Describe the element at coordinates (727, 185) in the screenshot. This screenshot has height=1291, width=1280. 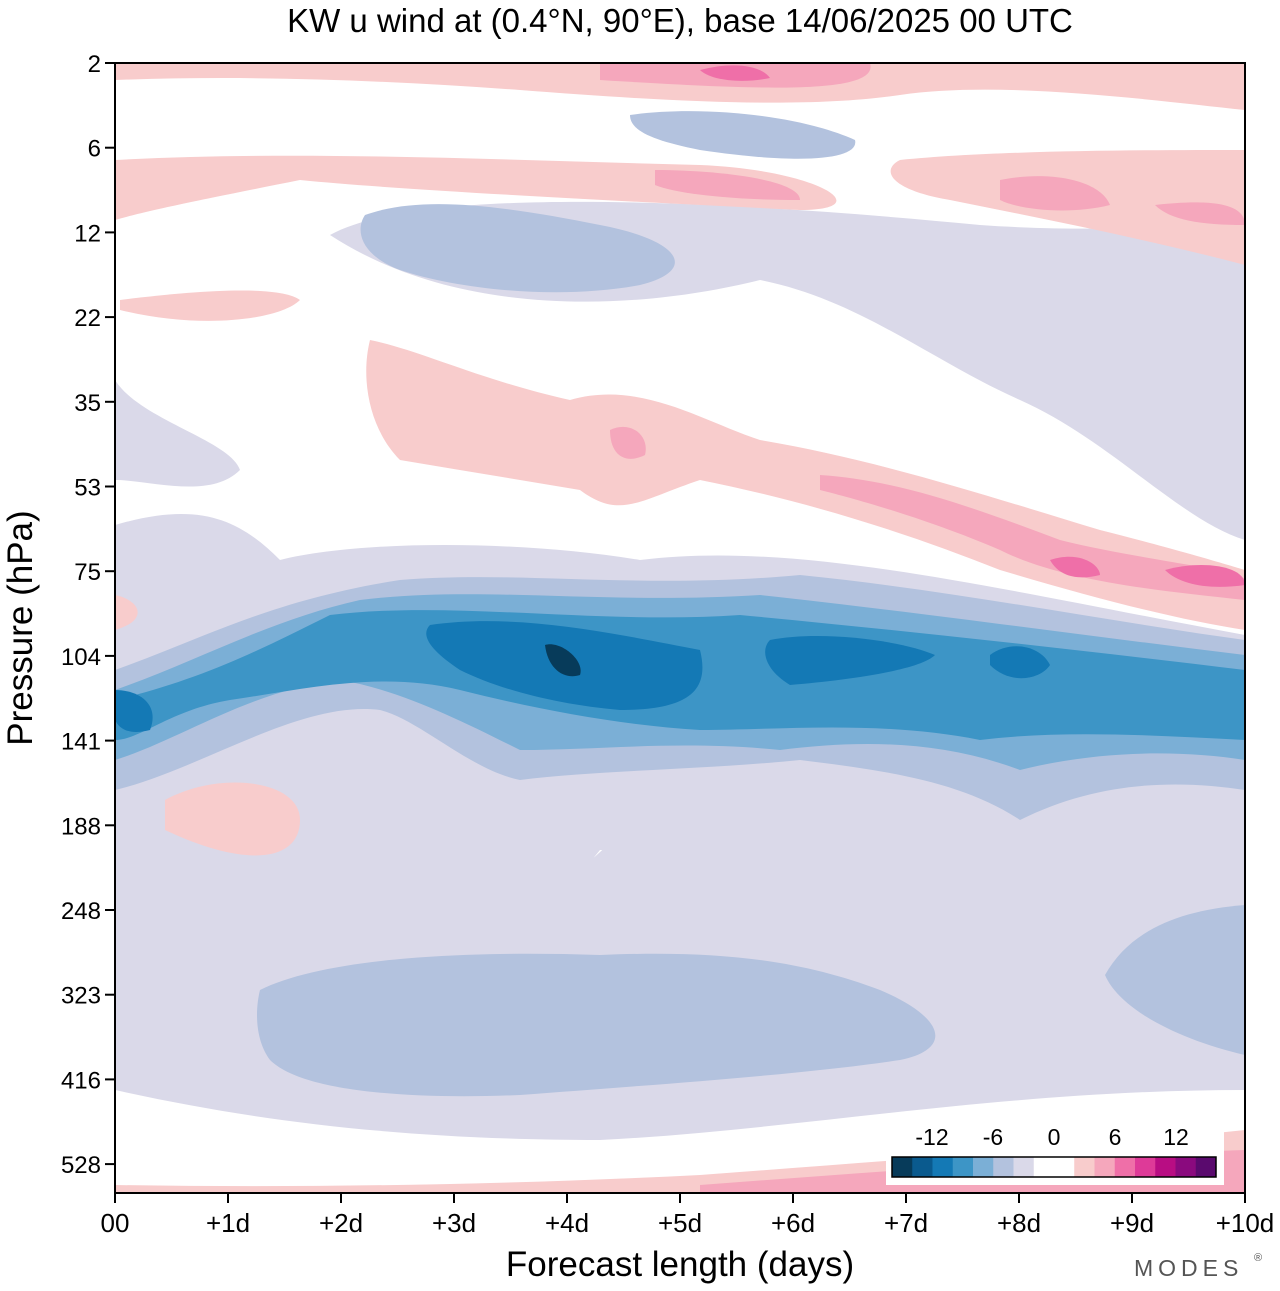
I see `contour-pink-medium-8a` at that location.